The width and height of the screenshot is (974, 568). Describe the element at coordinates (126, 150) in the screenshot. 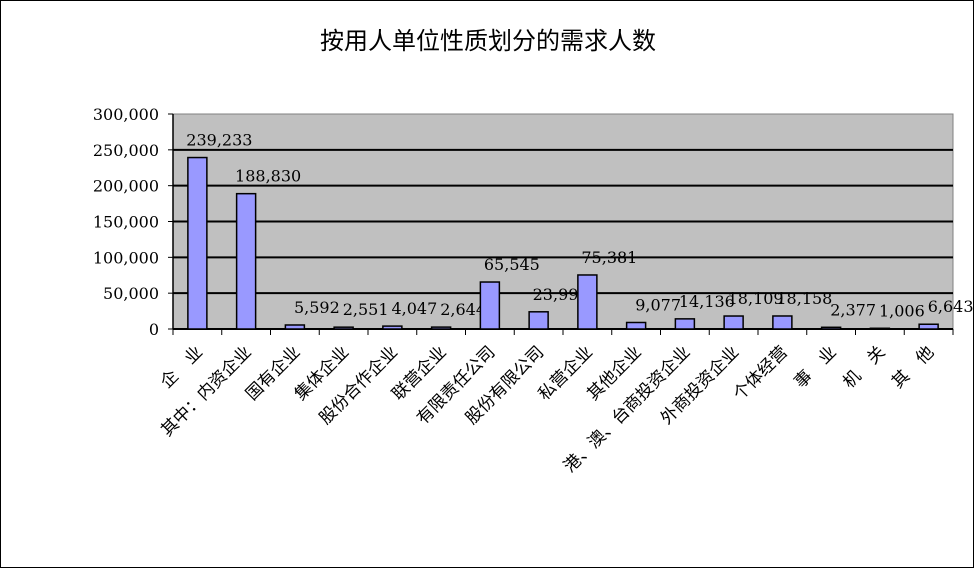

I see `y-tick-label: 250,000` at that location.